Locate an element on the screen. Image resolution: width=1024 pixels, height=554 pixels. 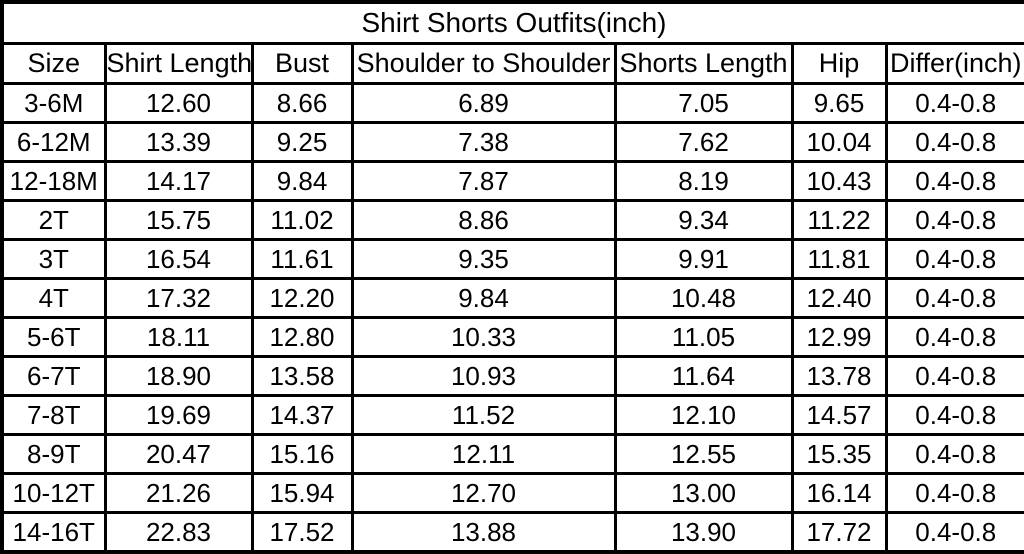
table-row: 4T 17.32 12.20 9.84 10.48 12.40 0.4-0.8 is located at coordinates (512, 298).